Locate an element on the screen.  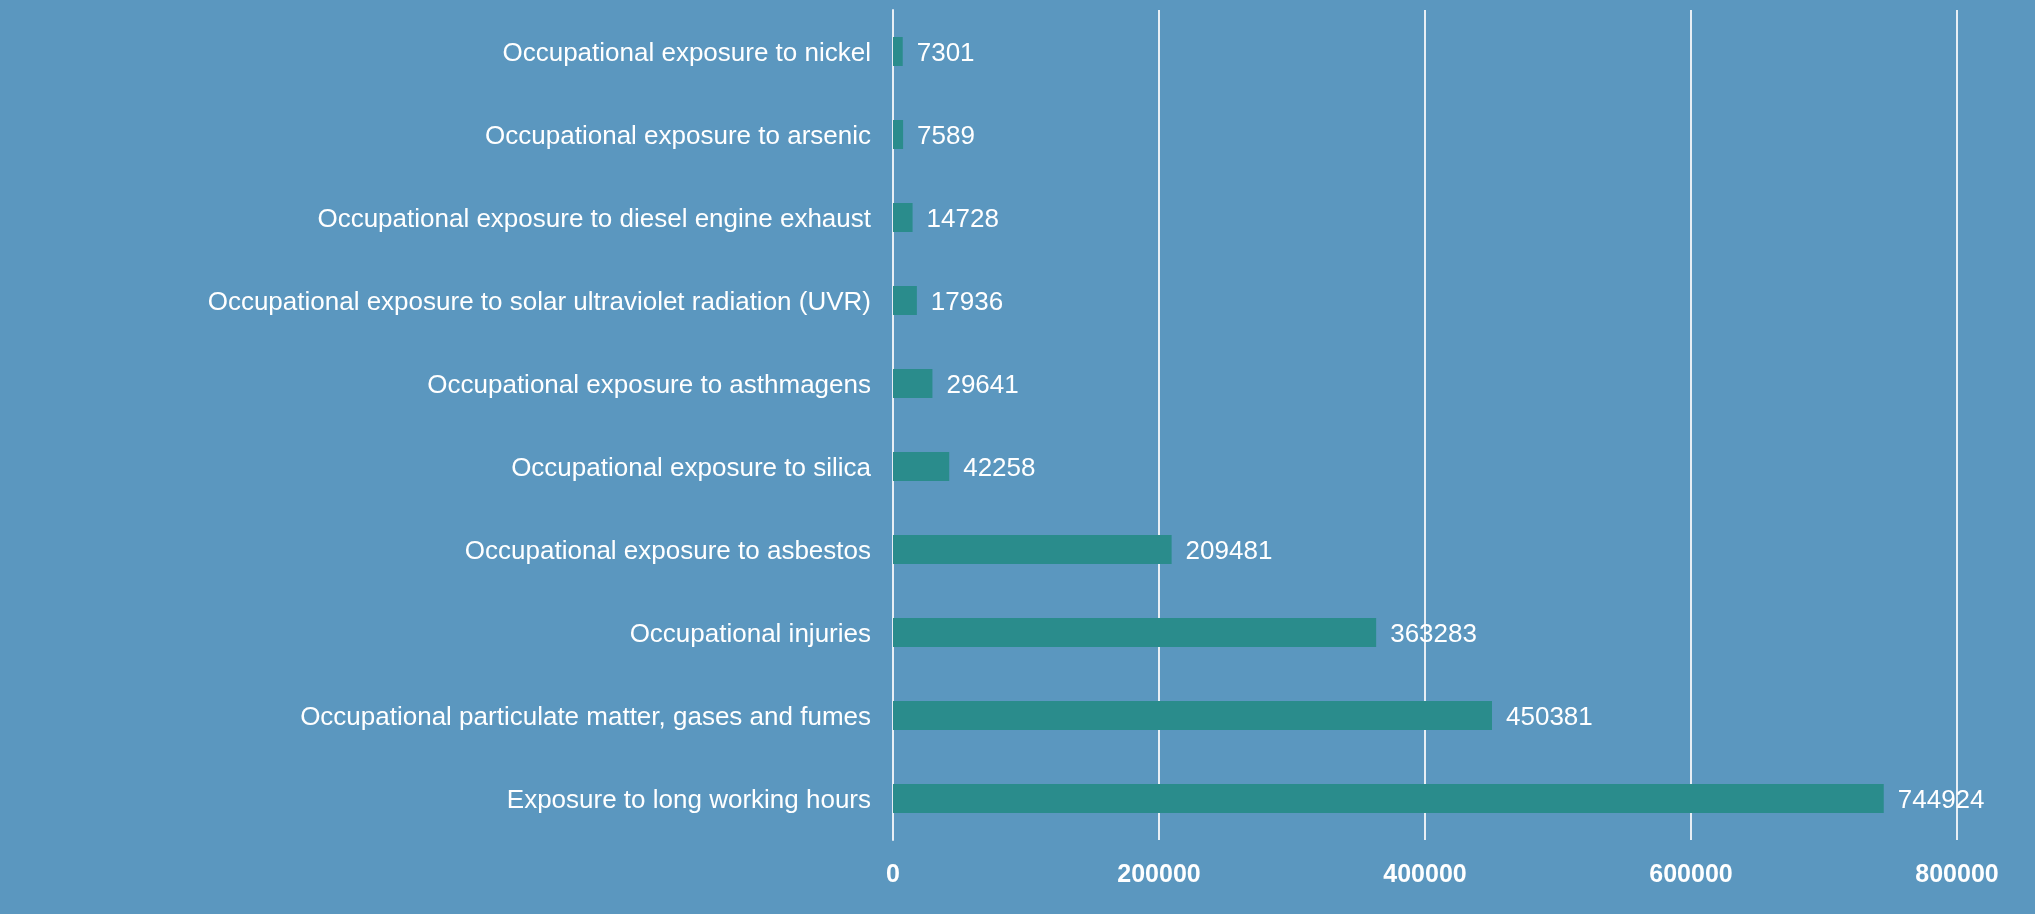
x-tick-label: 200000 is located at coordinates (1159, 872).